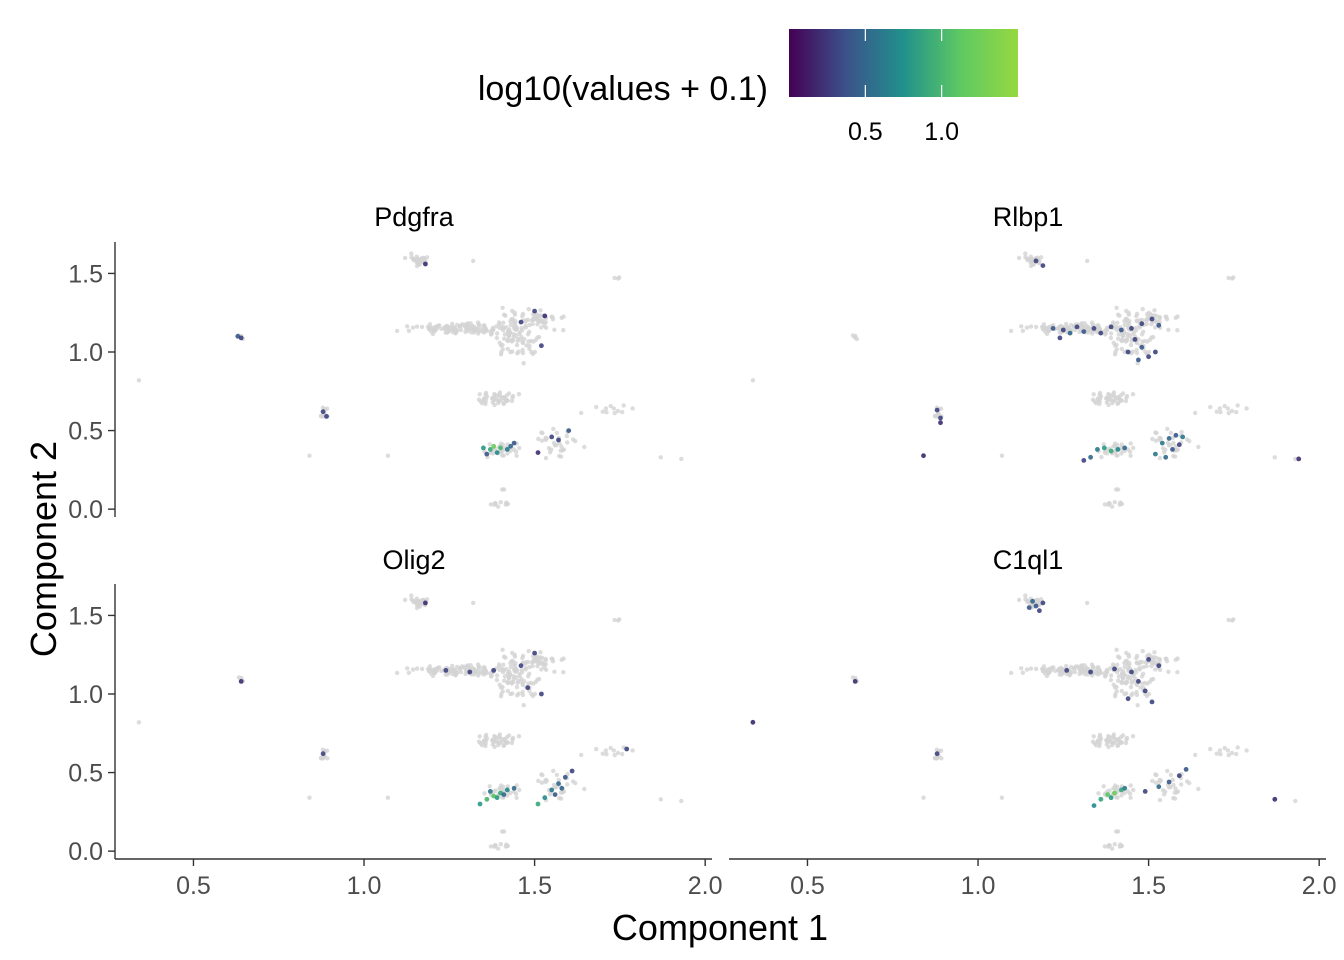  I want to click on x-tick-label: 1.5, so click(534, 886).